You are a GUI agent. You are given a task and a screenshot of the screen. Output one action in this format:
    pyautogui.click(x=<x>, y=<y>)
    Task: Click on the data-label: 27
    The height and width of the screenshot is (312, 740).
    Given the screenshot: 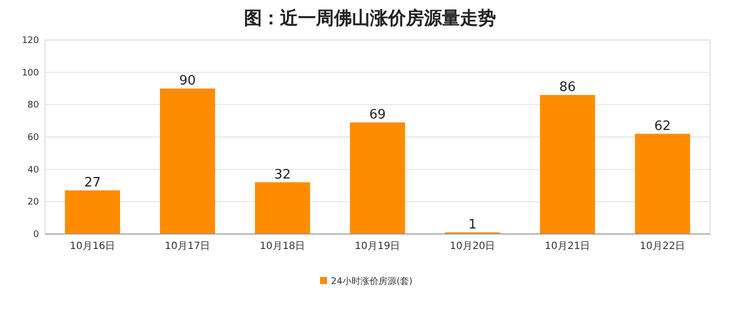 What is the action you would take?
    pyautogui.click(x=92, y=182)
    